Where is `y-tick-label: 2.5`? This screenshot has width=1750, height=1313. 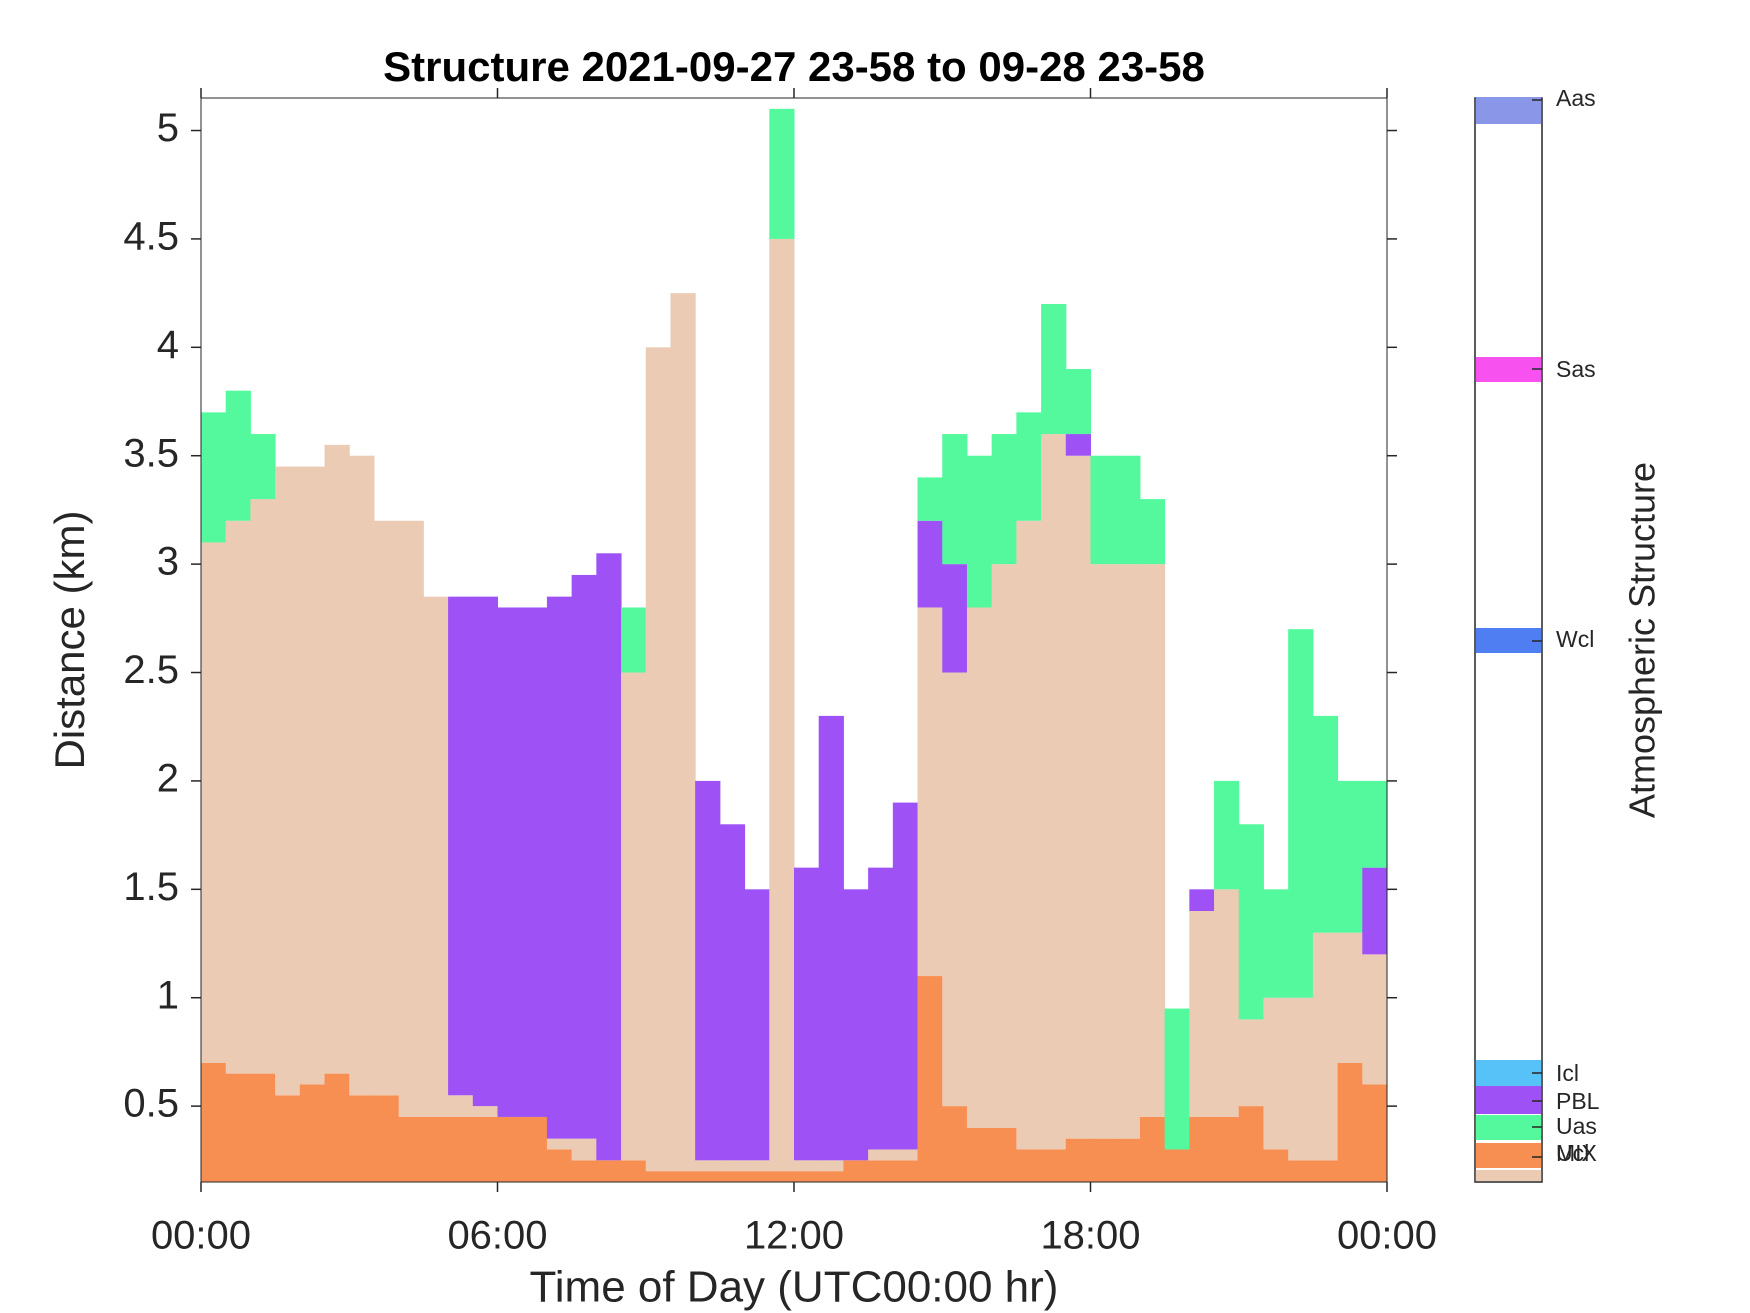
y-tick-label: 2.5 is located at coordinates (151, 670).